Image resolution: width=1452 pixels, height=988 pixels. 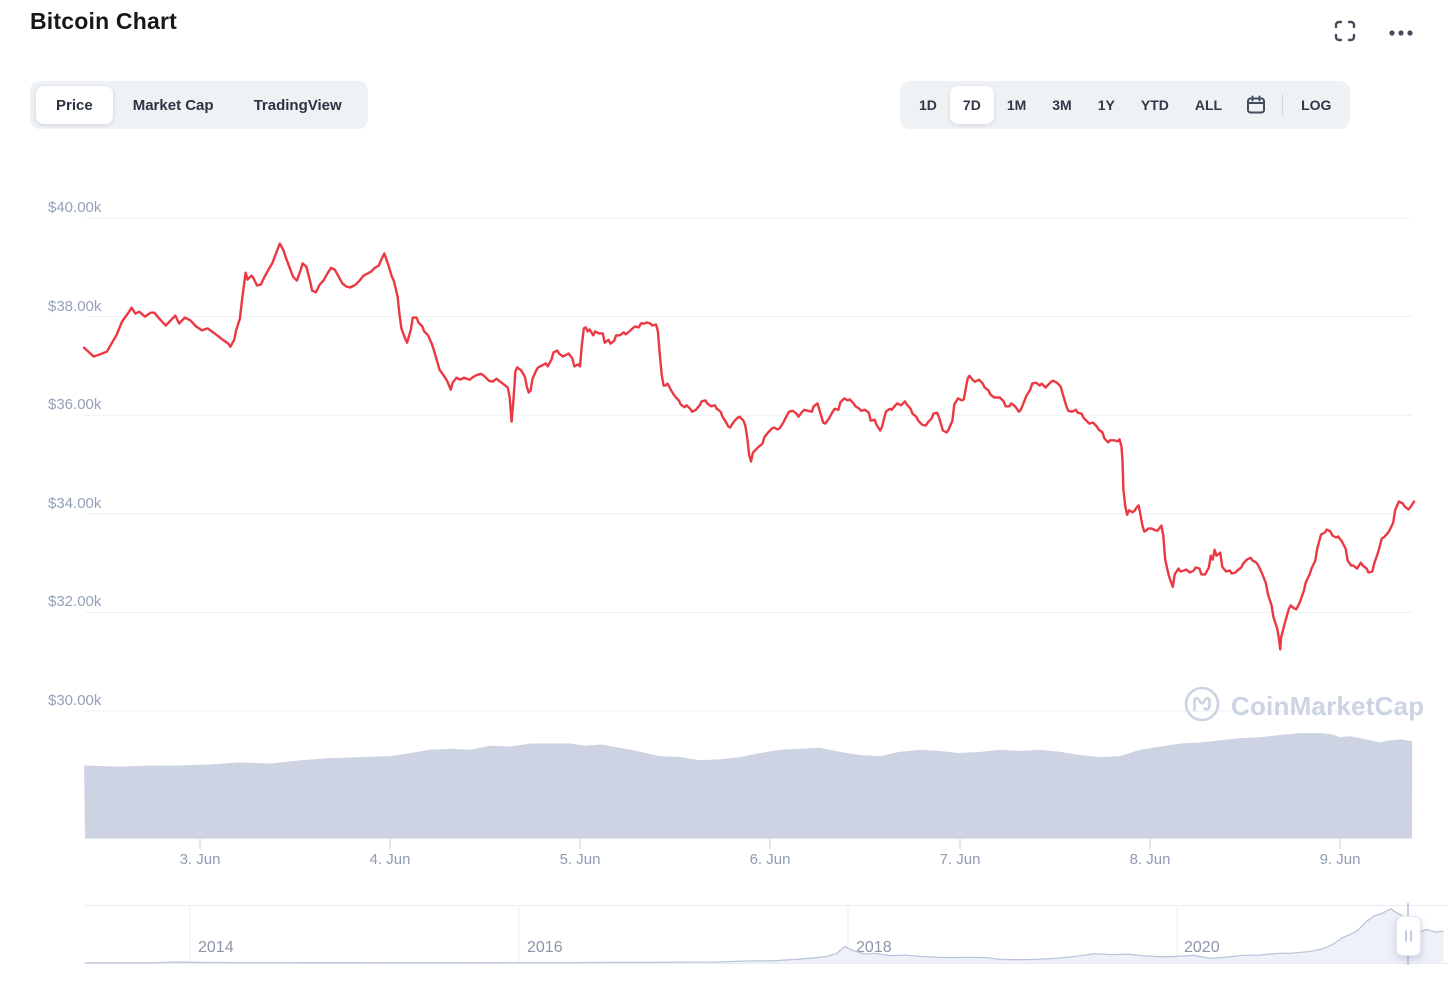 What do you see at coordinates (297, 105) in the screenshot?
I see `tab-tradingview: TradingView` at bounding box center [297, 105].